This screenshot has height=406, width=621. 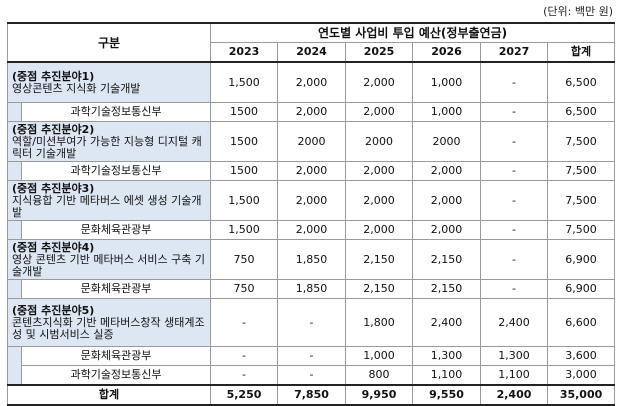 I want to click on category-title: (중점 추진분야4), so click(x=53, y=247).